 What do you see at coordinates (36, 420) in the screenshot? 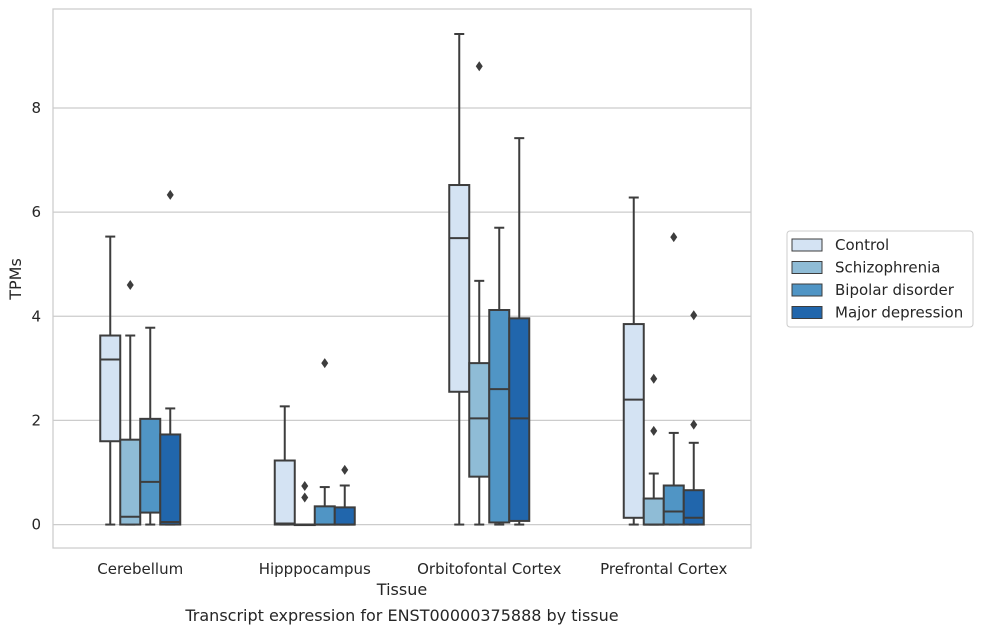
I see `y-tick-label: 2` at bounding box center [36, 420].